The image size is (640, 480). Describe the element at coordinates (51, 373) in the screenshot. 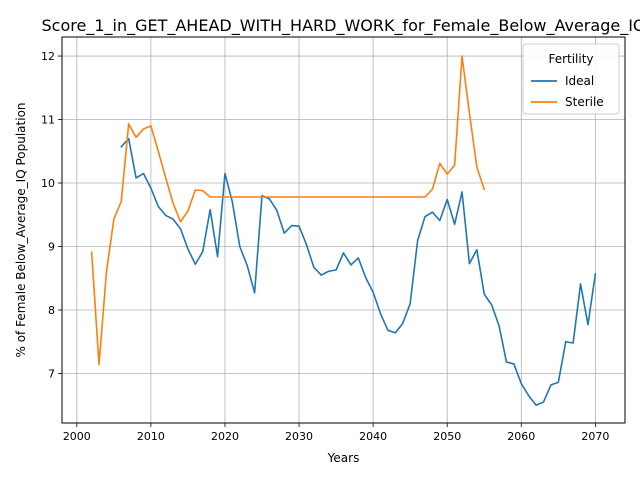

I see `y-tick-label: 7` at that location.